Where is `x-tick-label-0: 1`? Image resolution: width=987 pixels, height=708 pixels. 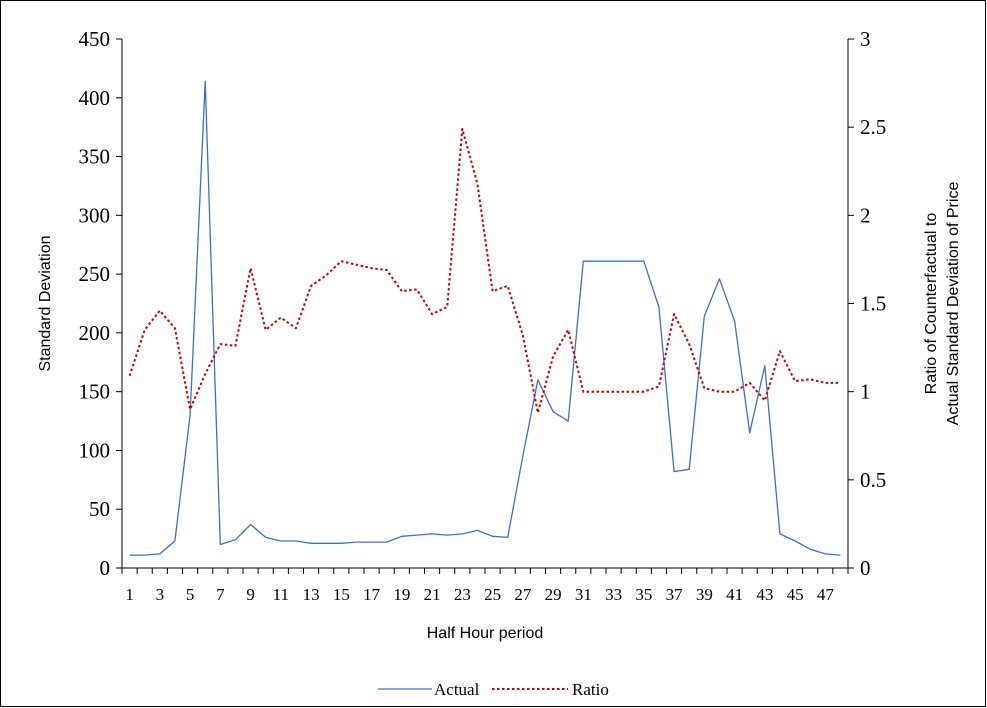
x-tick-label-0: 1 is located at coordinates (129, 594).